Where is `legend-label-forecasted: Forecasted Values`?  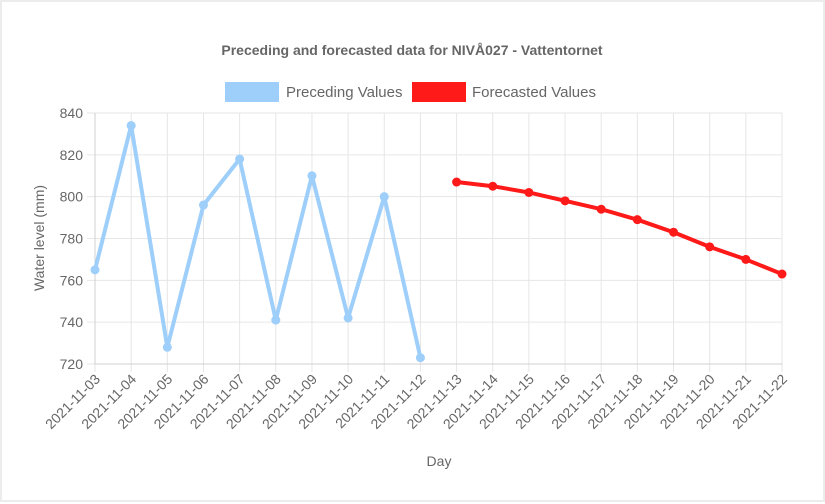 legend-label-forecasted: Forecasted Values is located at coordinates (534, 92).